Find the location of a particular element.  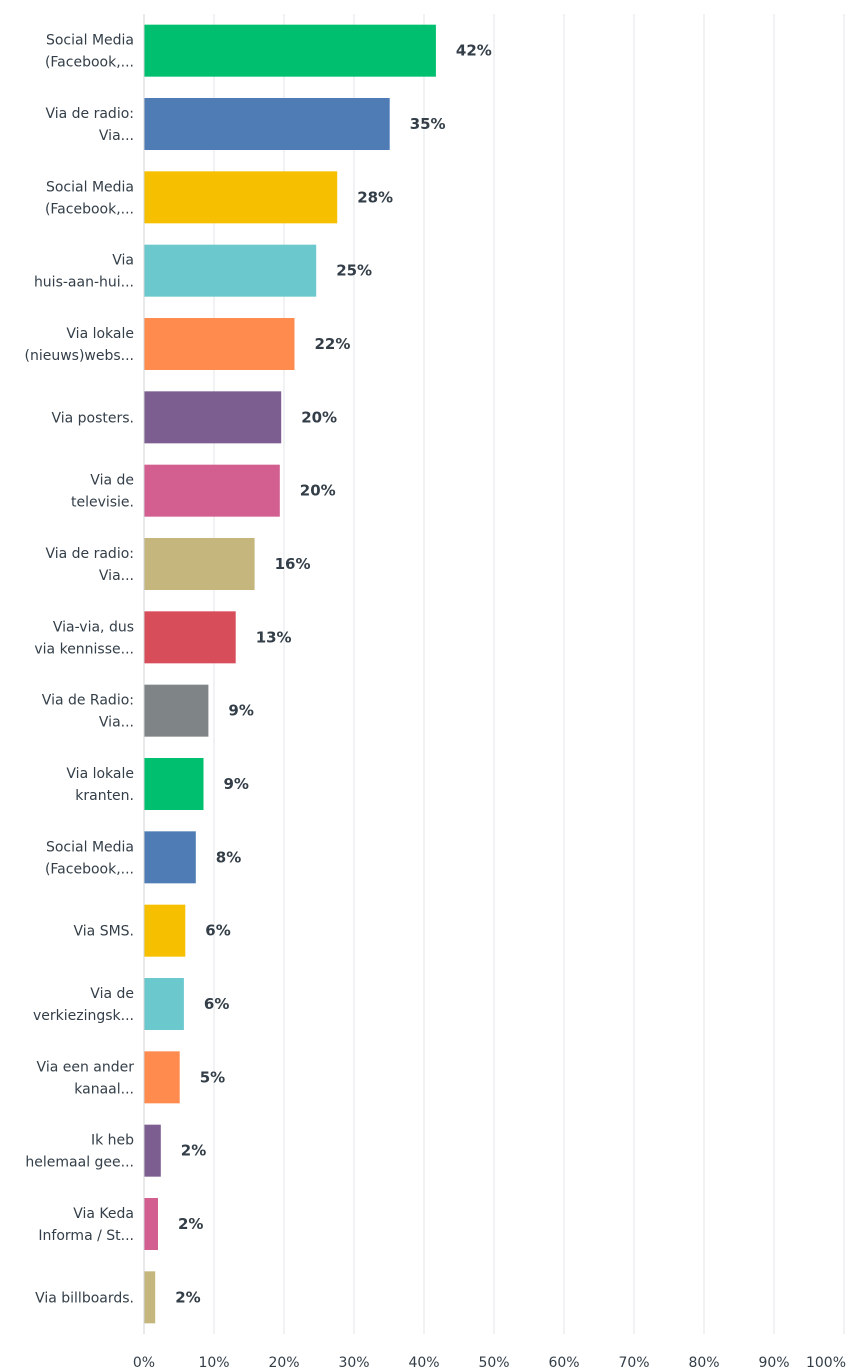

x-tick-label: 90% is located at coordinates (773, 1363).